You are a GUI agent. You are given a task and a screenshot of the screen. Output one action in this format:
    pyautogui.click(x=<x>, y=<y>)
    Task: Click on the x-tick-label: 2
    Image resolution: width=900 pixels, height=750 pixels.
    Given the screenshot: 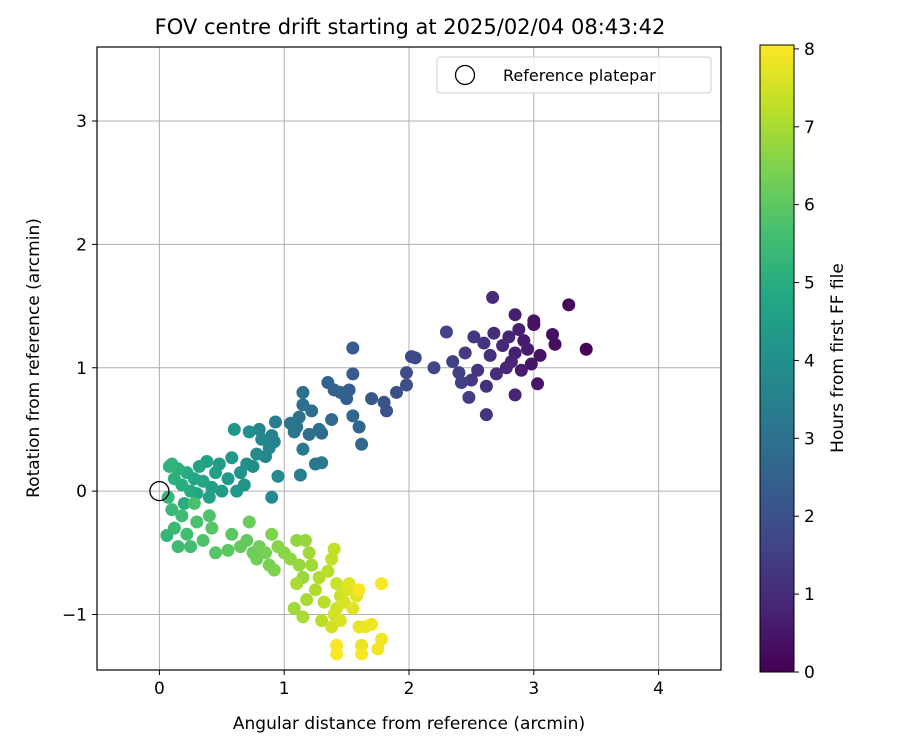 What is the action you would take?
    pyautogui.click(x=409, y=689)
    